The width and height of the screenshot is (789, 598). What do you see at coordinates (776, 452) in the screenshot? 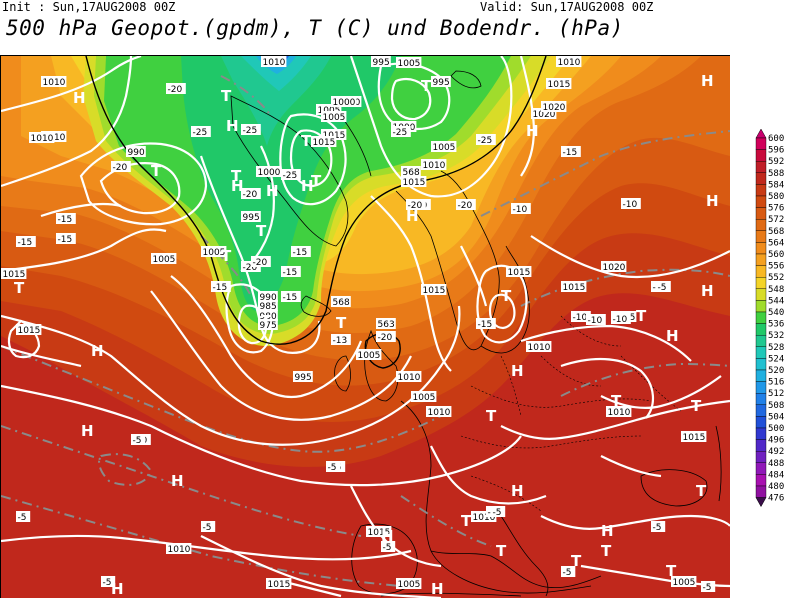
I see `colorbar-level-label: 492` at bounding box center [776, 452].